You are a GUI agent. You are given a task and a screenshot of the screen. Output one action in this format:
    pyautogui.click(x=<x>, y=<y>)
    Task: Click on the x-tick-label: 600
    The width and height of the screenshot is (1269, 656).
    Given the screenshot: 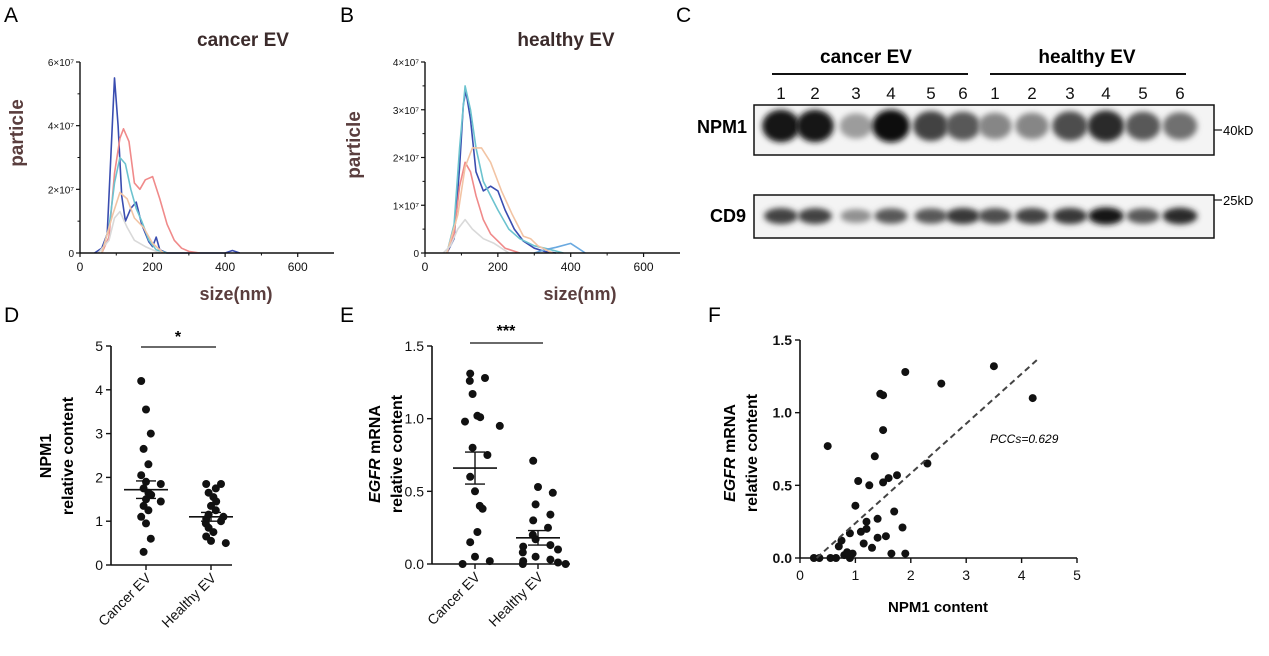 What is the action you would take?
    pyautogui.click(x=644, y=267)
    